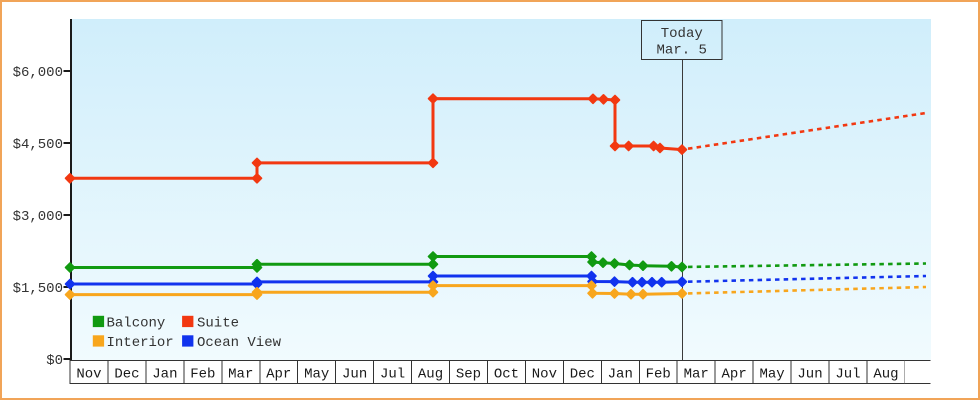  I want to click on svg-text: $3,000, so click(38, 217).